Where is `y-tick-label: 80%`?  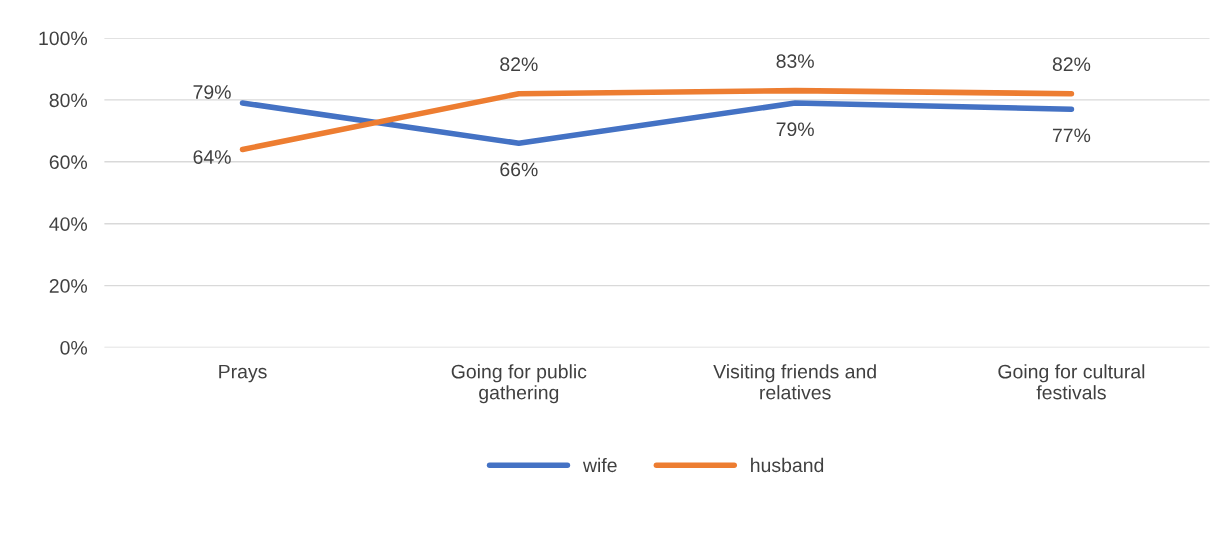
y-tick-label: 80% is located at coordinates (68, 100).